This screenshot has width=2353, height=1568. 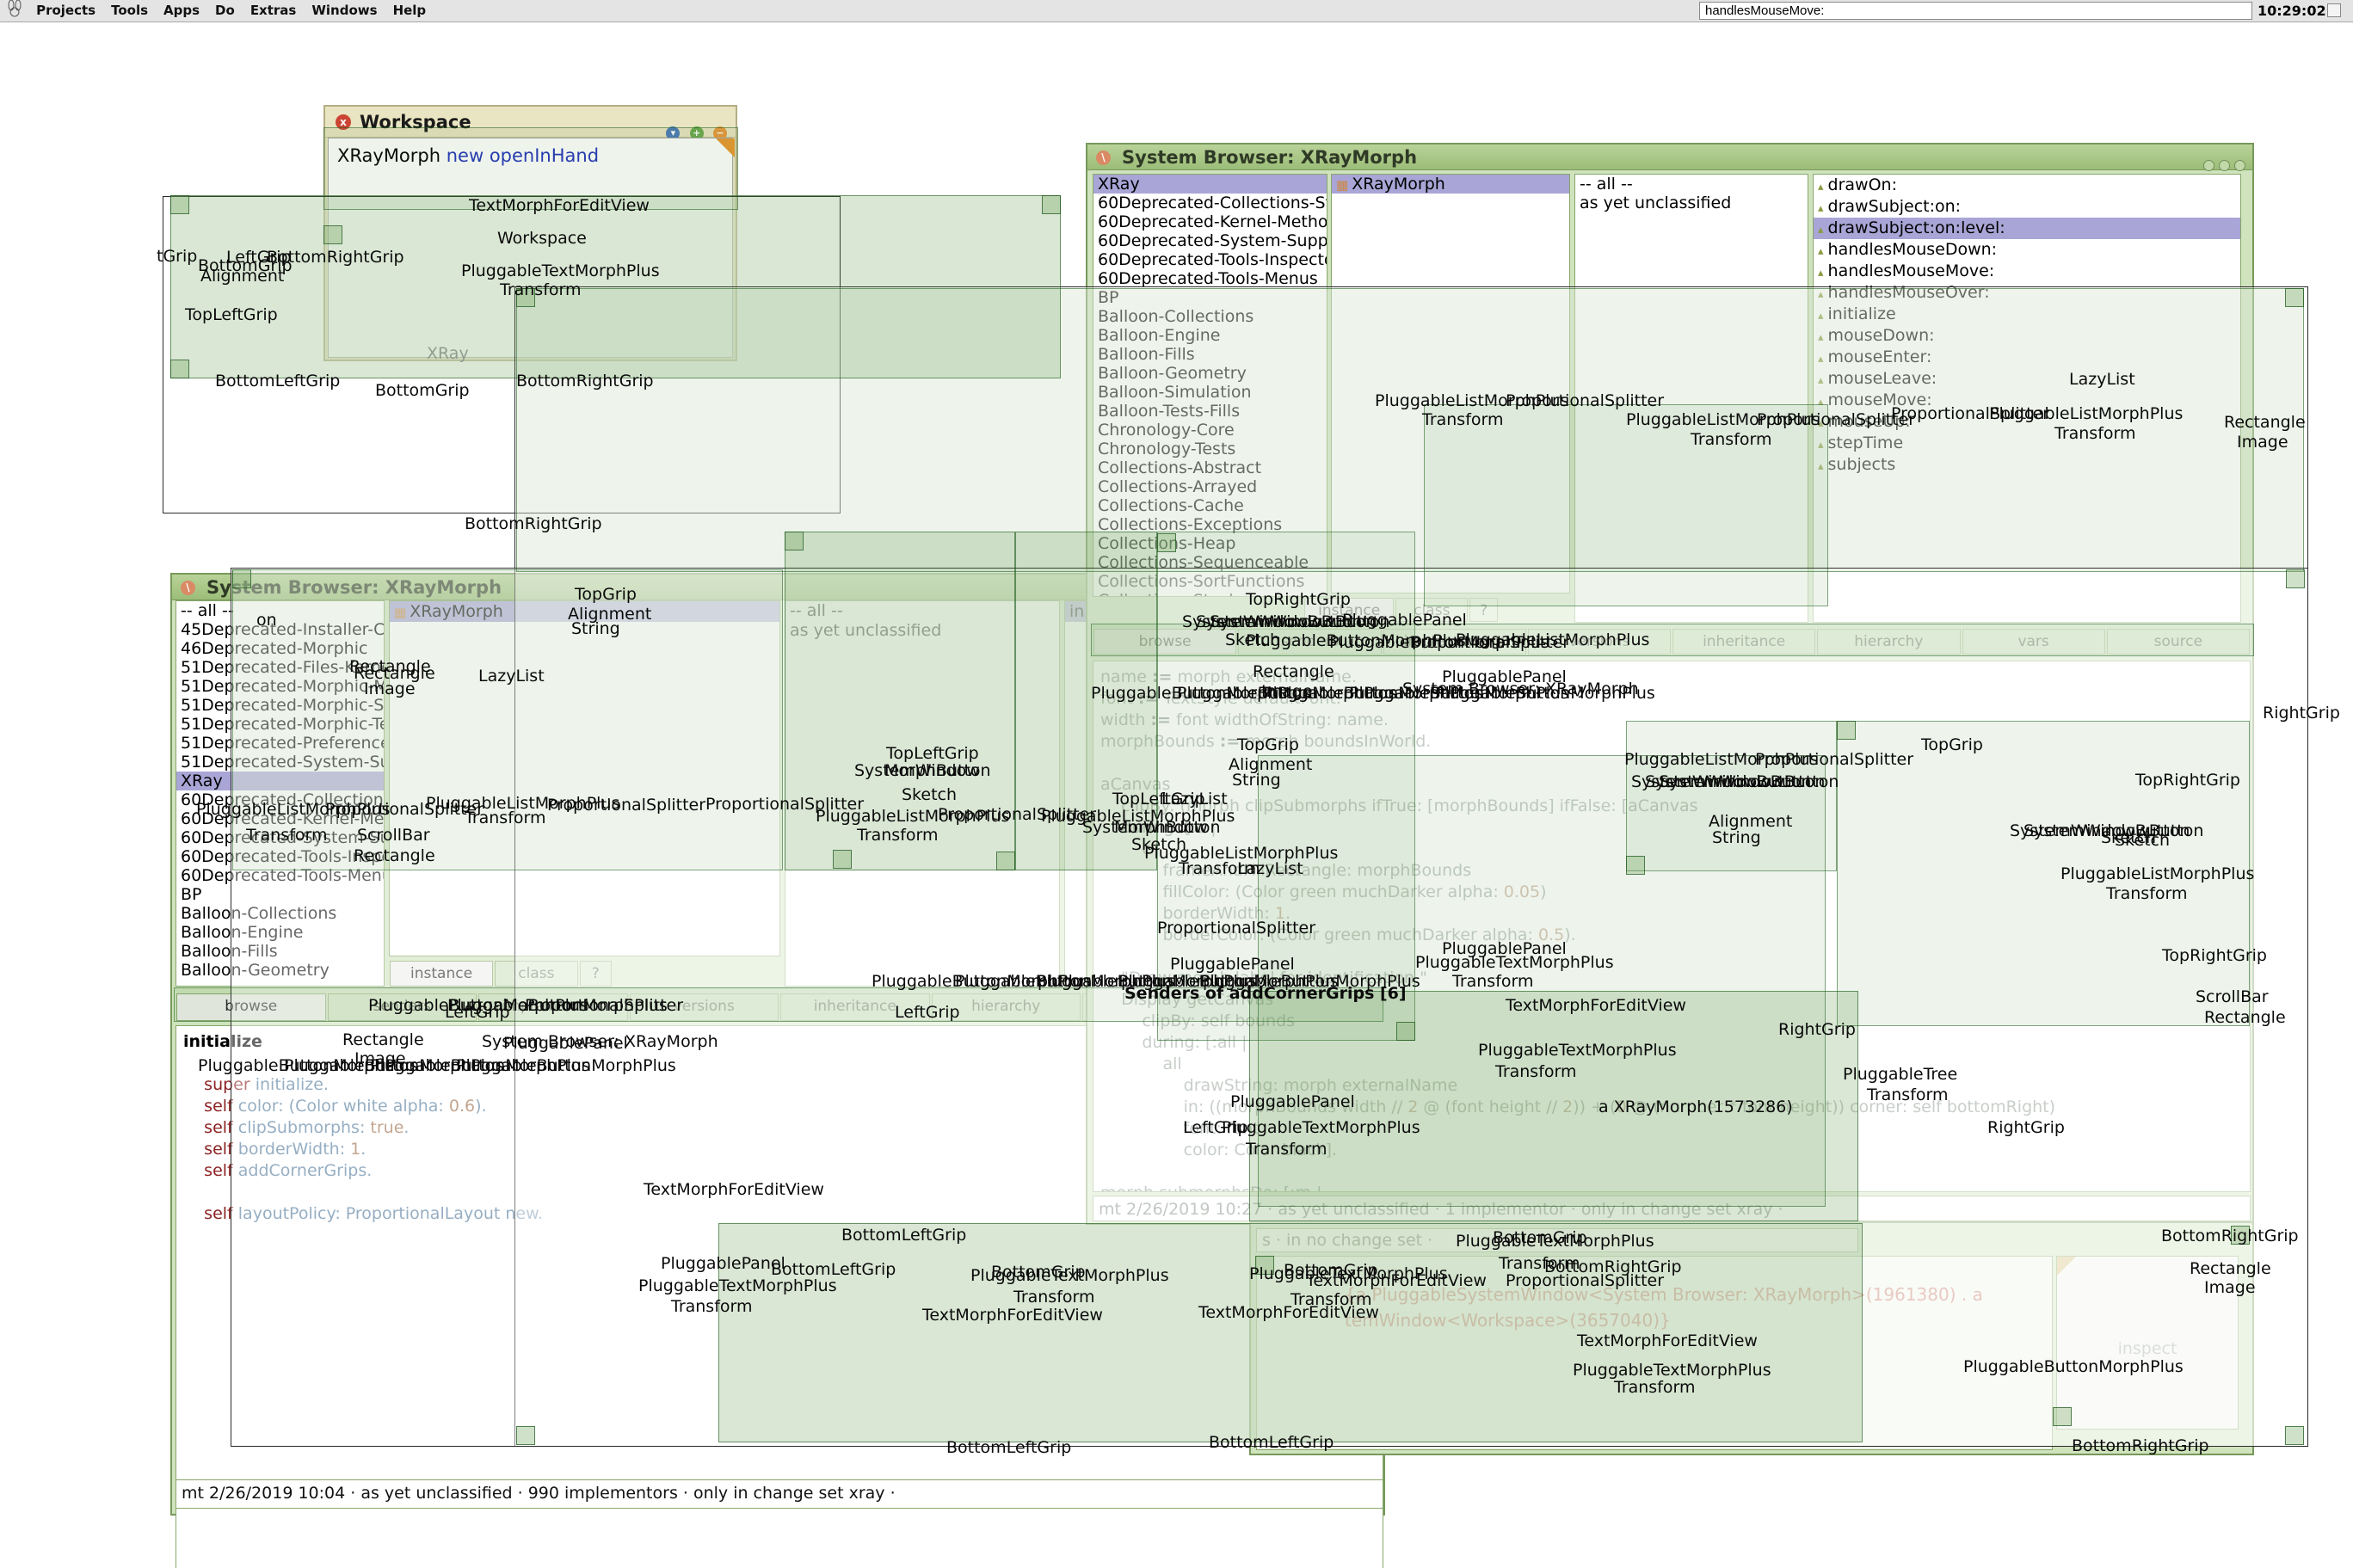 I want to click on list-item: Collections-Heap, so click(x=1167, y=544).